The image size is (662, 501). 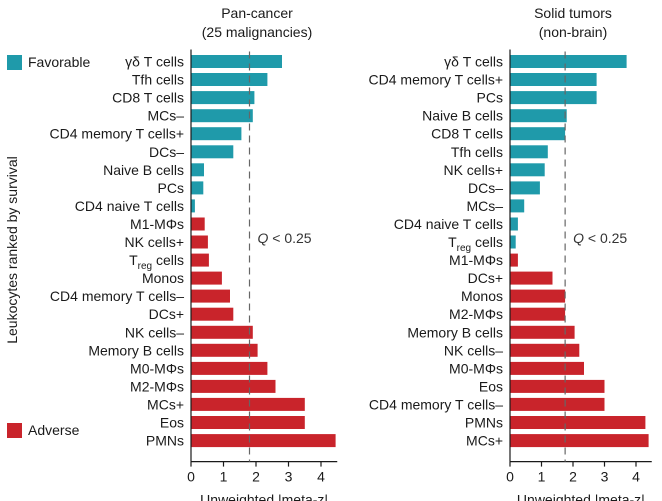 What do you see at coordinates (264, 496) in the screenshot?
I see `x-axis-label: Unweighted |meta-z|` at bounding box center [264, 496].